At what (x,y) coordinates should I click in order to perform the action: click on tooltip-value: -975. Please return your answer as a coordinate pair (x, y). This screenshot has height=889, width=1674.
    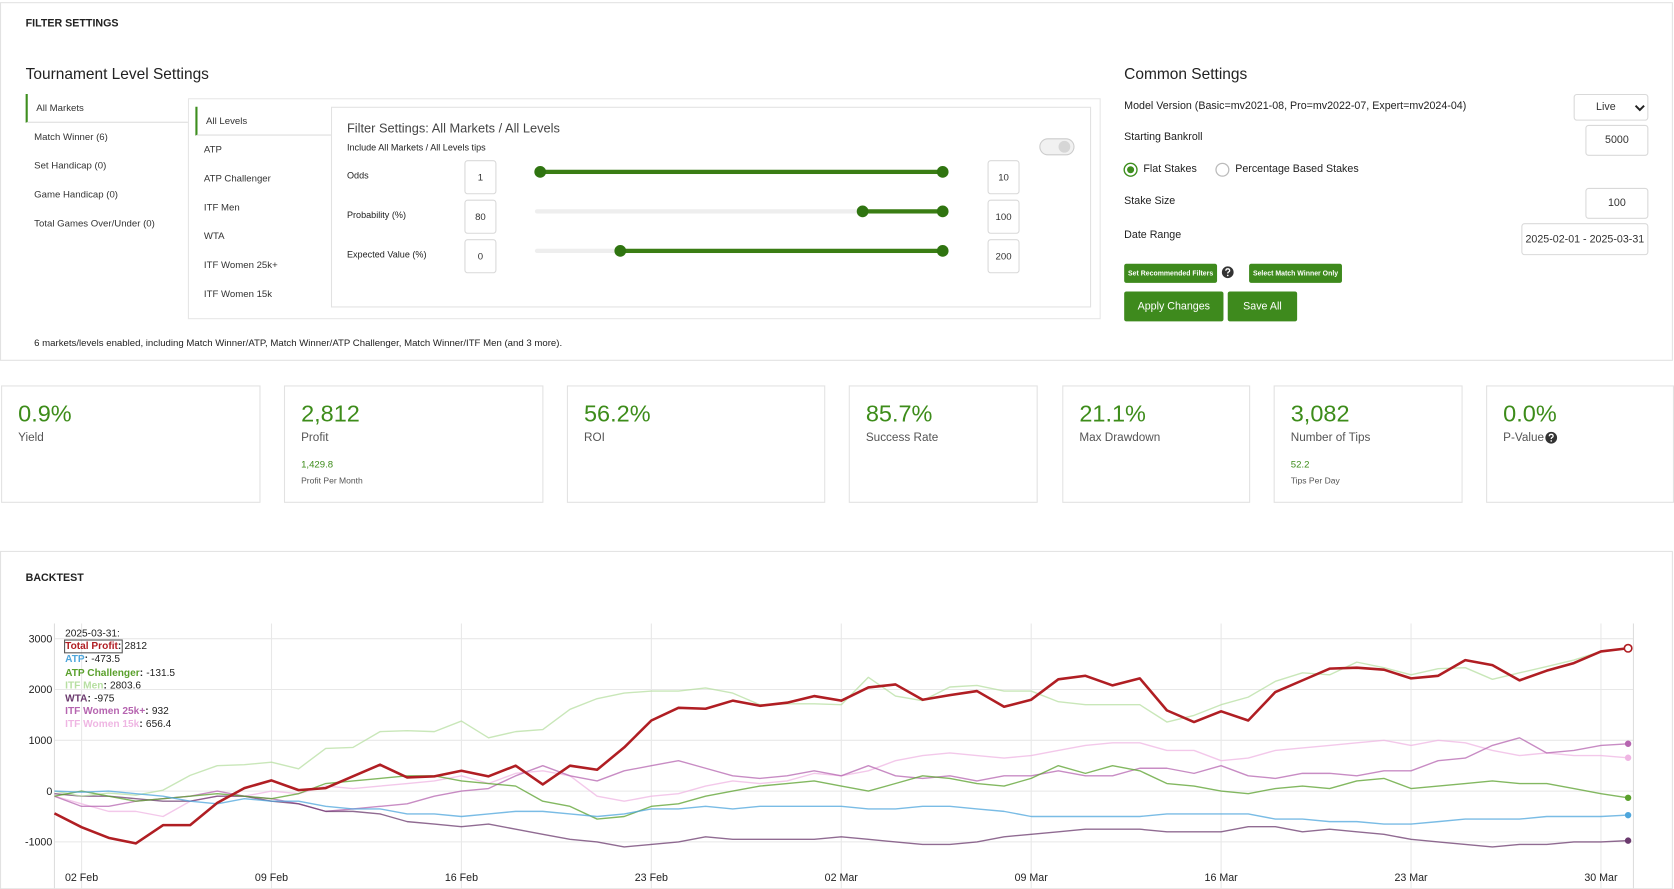
    Looking at the image, I should click on (104, 698).